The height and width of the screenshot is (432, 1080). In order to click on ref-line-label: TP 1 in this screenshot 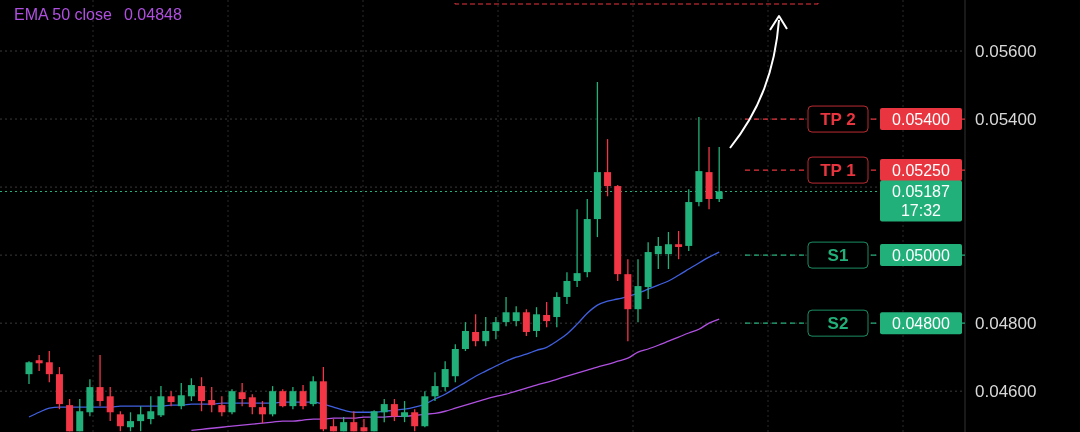, I will do `click(838, 171)`.